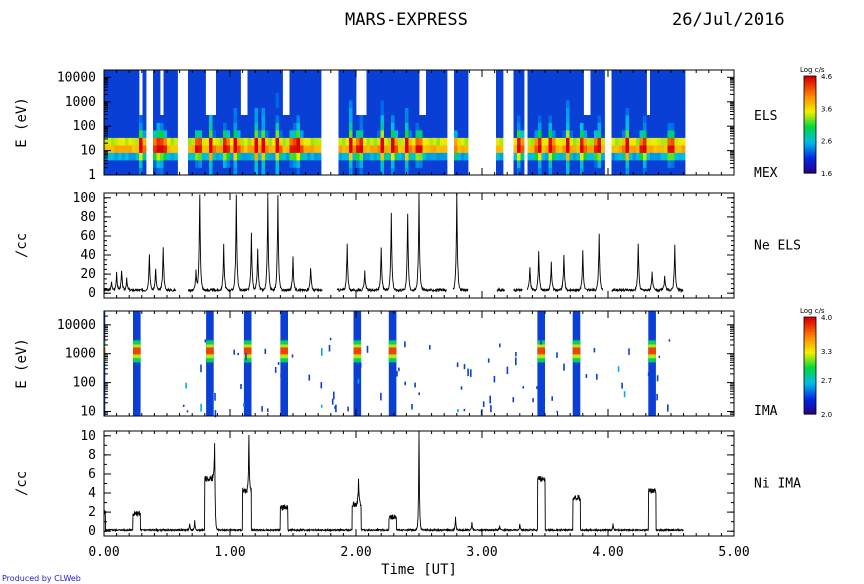 The width and height of the screenshot is (864, 584). I want to click on y-tick-label-1: 40, so click(88, 255).